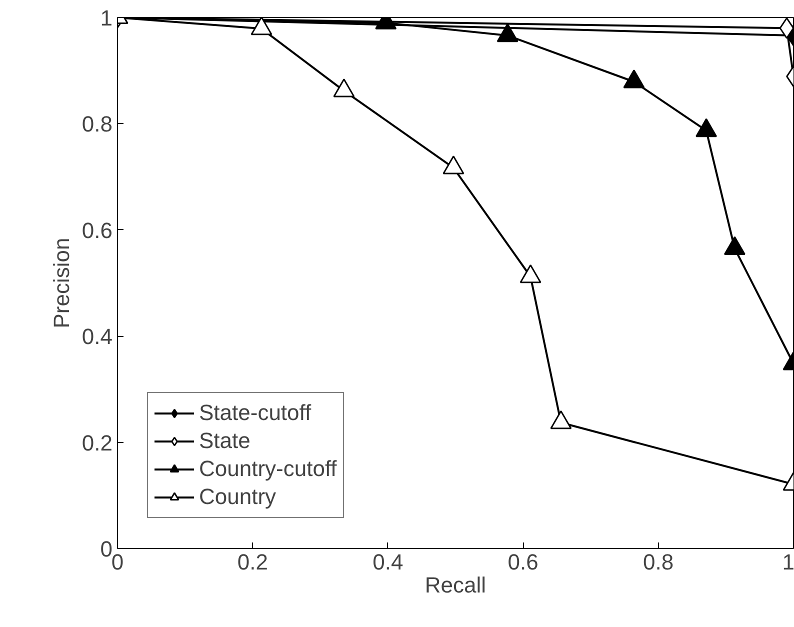 This screenshot has width=794, height=627. I want to click on y-tick-label: 0.4, so click(97, 337).